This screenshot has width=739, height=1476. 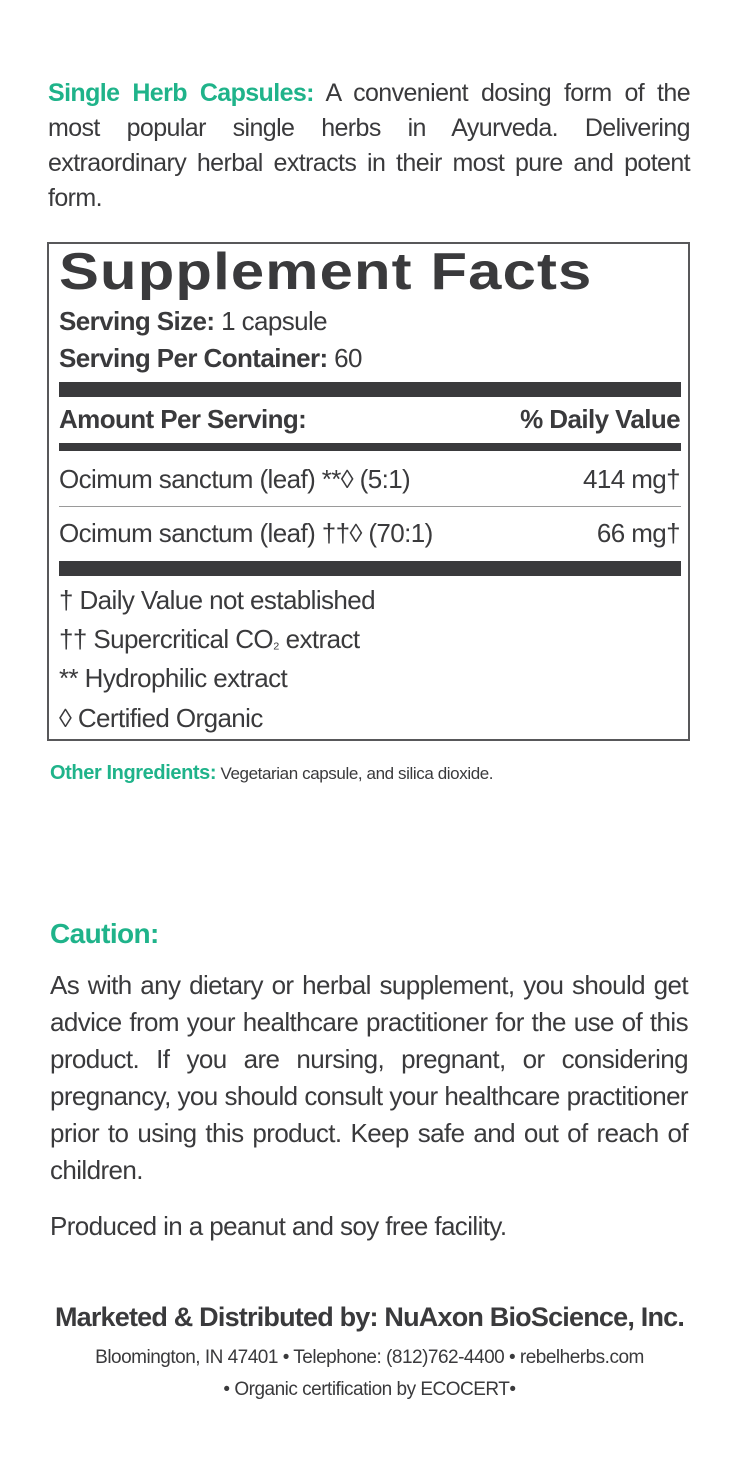 What do you see at coordinates (638, 533) in the screenshot?
I see `ingredient-amount: 66 mg†` at bounding box center [638, 533].